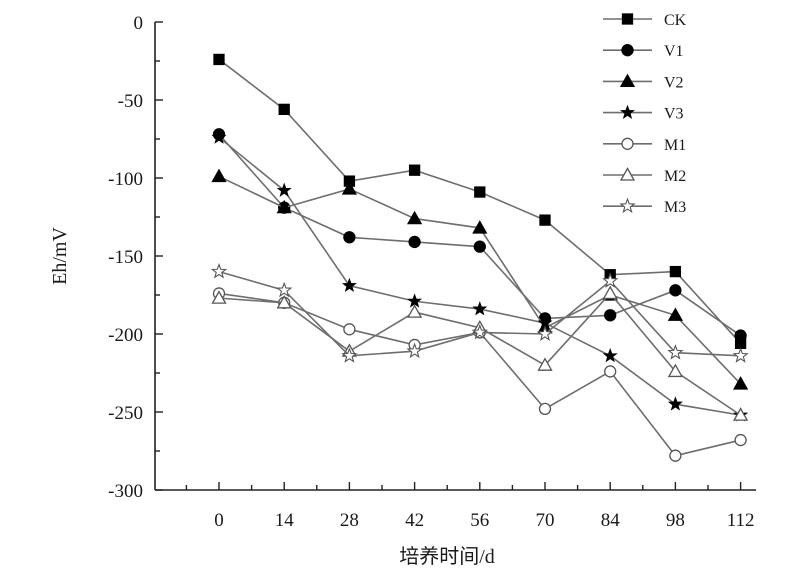  What do you see at coordinates (644, 176) in the screenshot?
I see `legend-item-m2: M2` at bounding box center [644, 176].